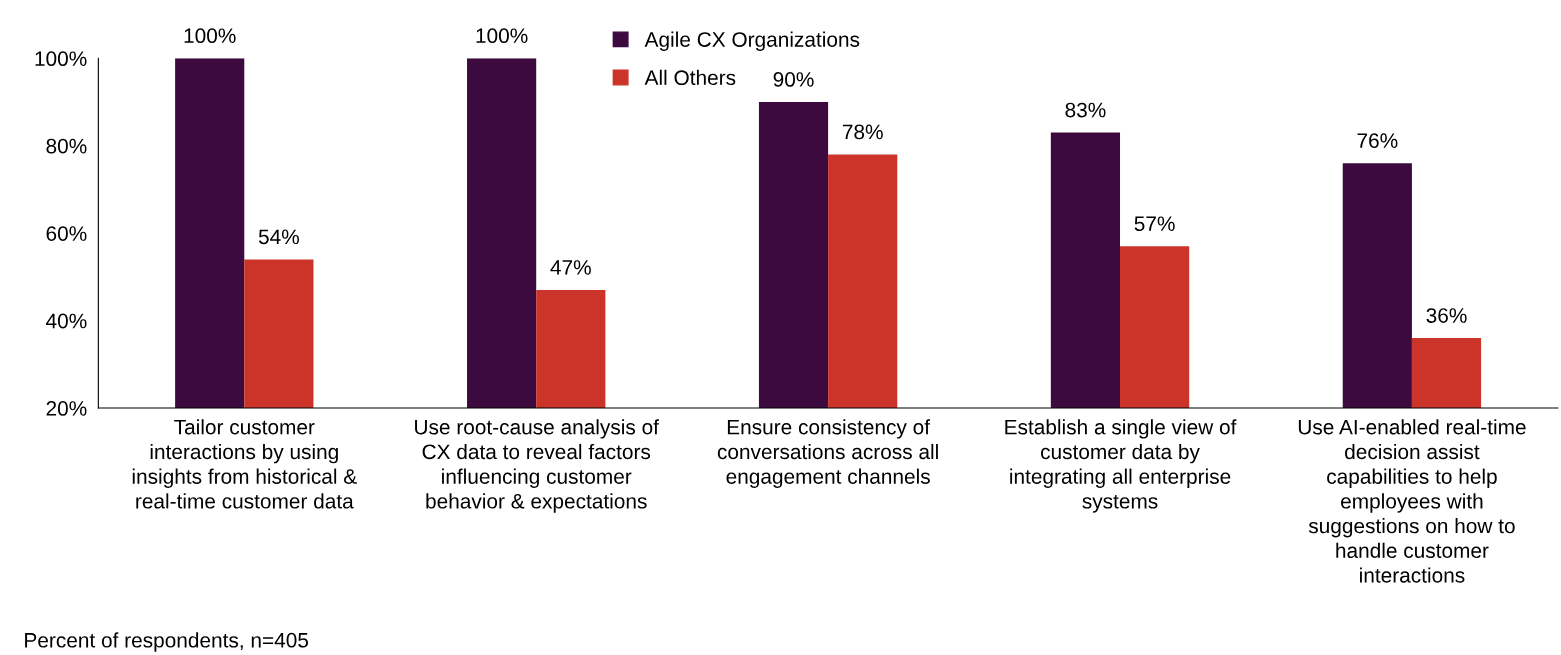 This screenshot has width=1561, height=655. What do you see at coordinates (278, 237) in the screenshot?
I see `data-label: 54%` at bounding box center [278, 237].